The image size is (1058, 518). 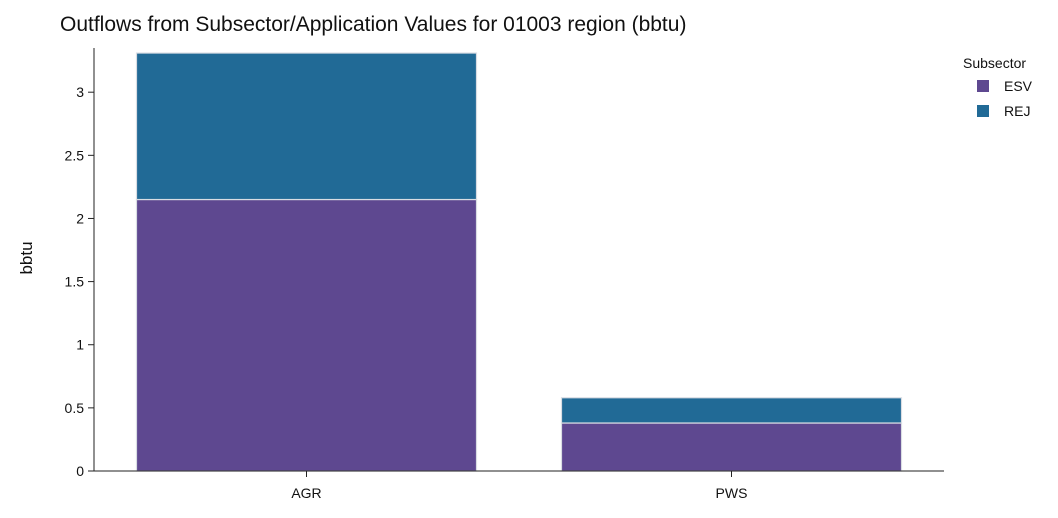 What do you see at coordinates (983, 111) in the screenshot?
I see `legend-swatch-rej` at bounding box center [983, 111].